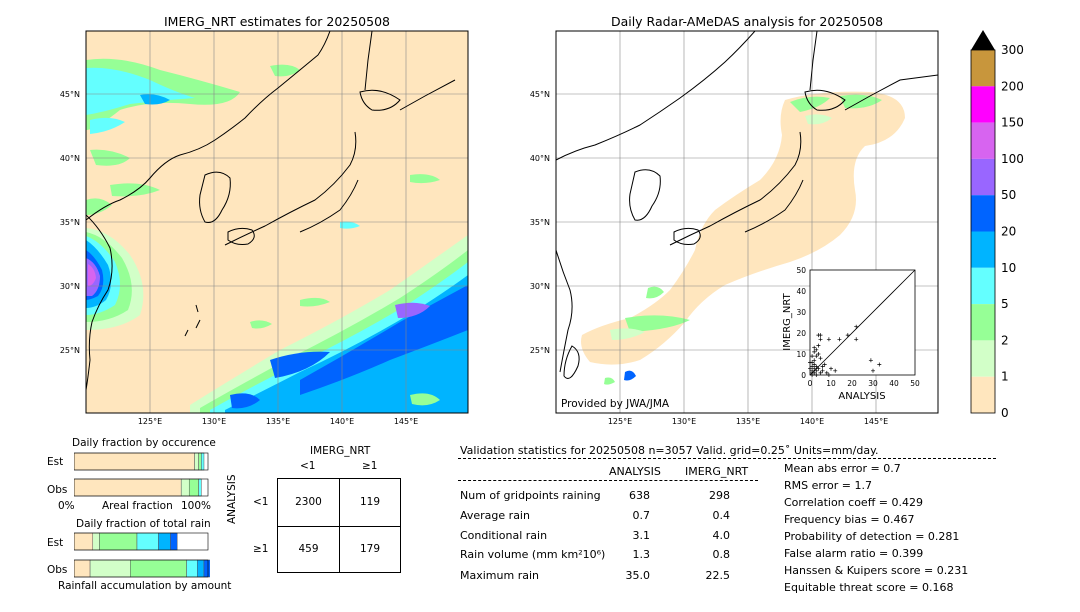  Describe the element at coordinates (801, 312) in the screenshot. I see `svg-text: 30` at that location.